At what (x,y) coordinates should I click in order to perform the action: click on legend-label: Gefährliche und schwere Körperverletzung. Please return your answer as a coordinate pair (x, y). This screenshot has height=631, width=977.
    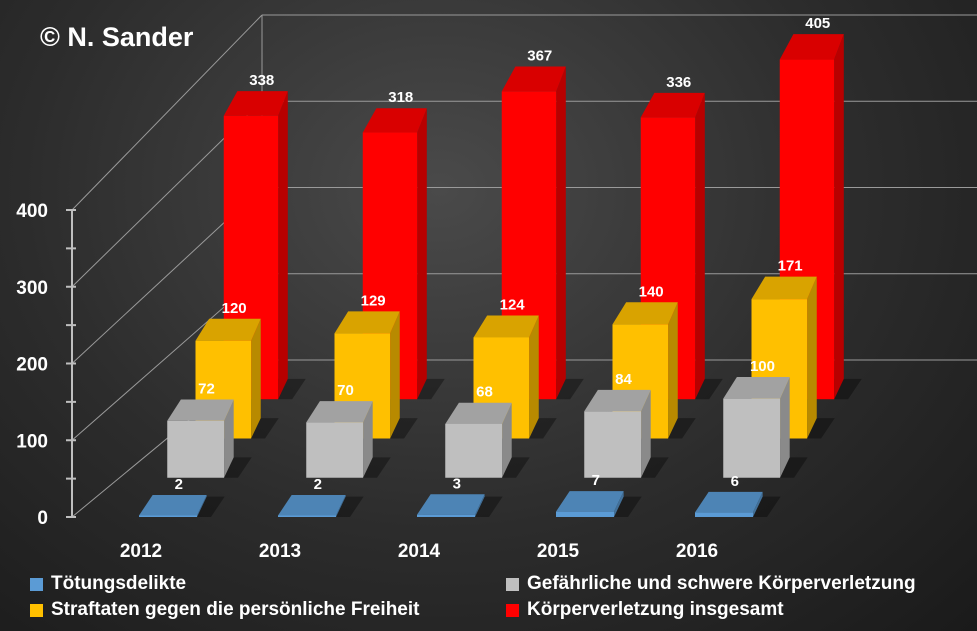
    Looking at the image, I should click on (721, 583).